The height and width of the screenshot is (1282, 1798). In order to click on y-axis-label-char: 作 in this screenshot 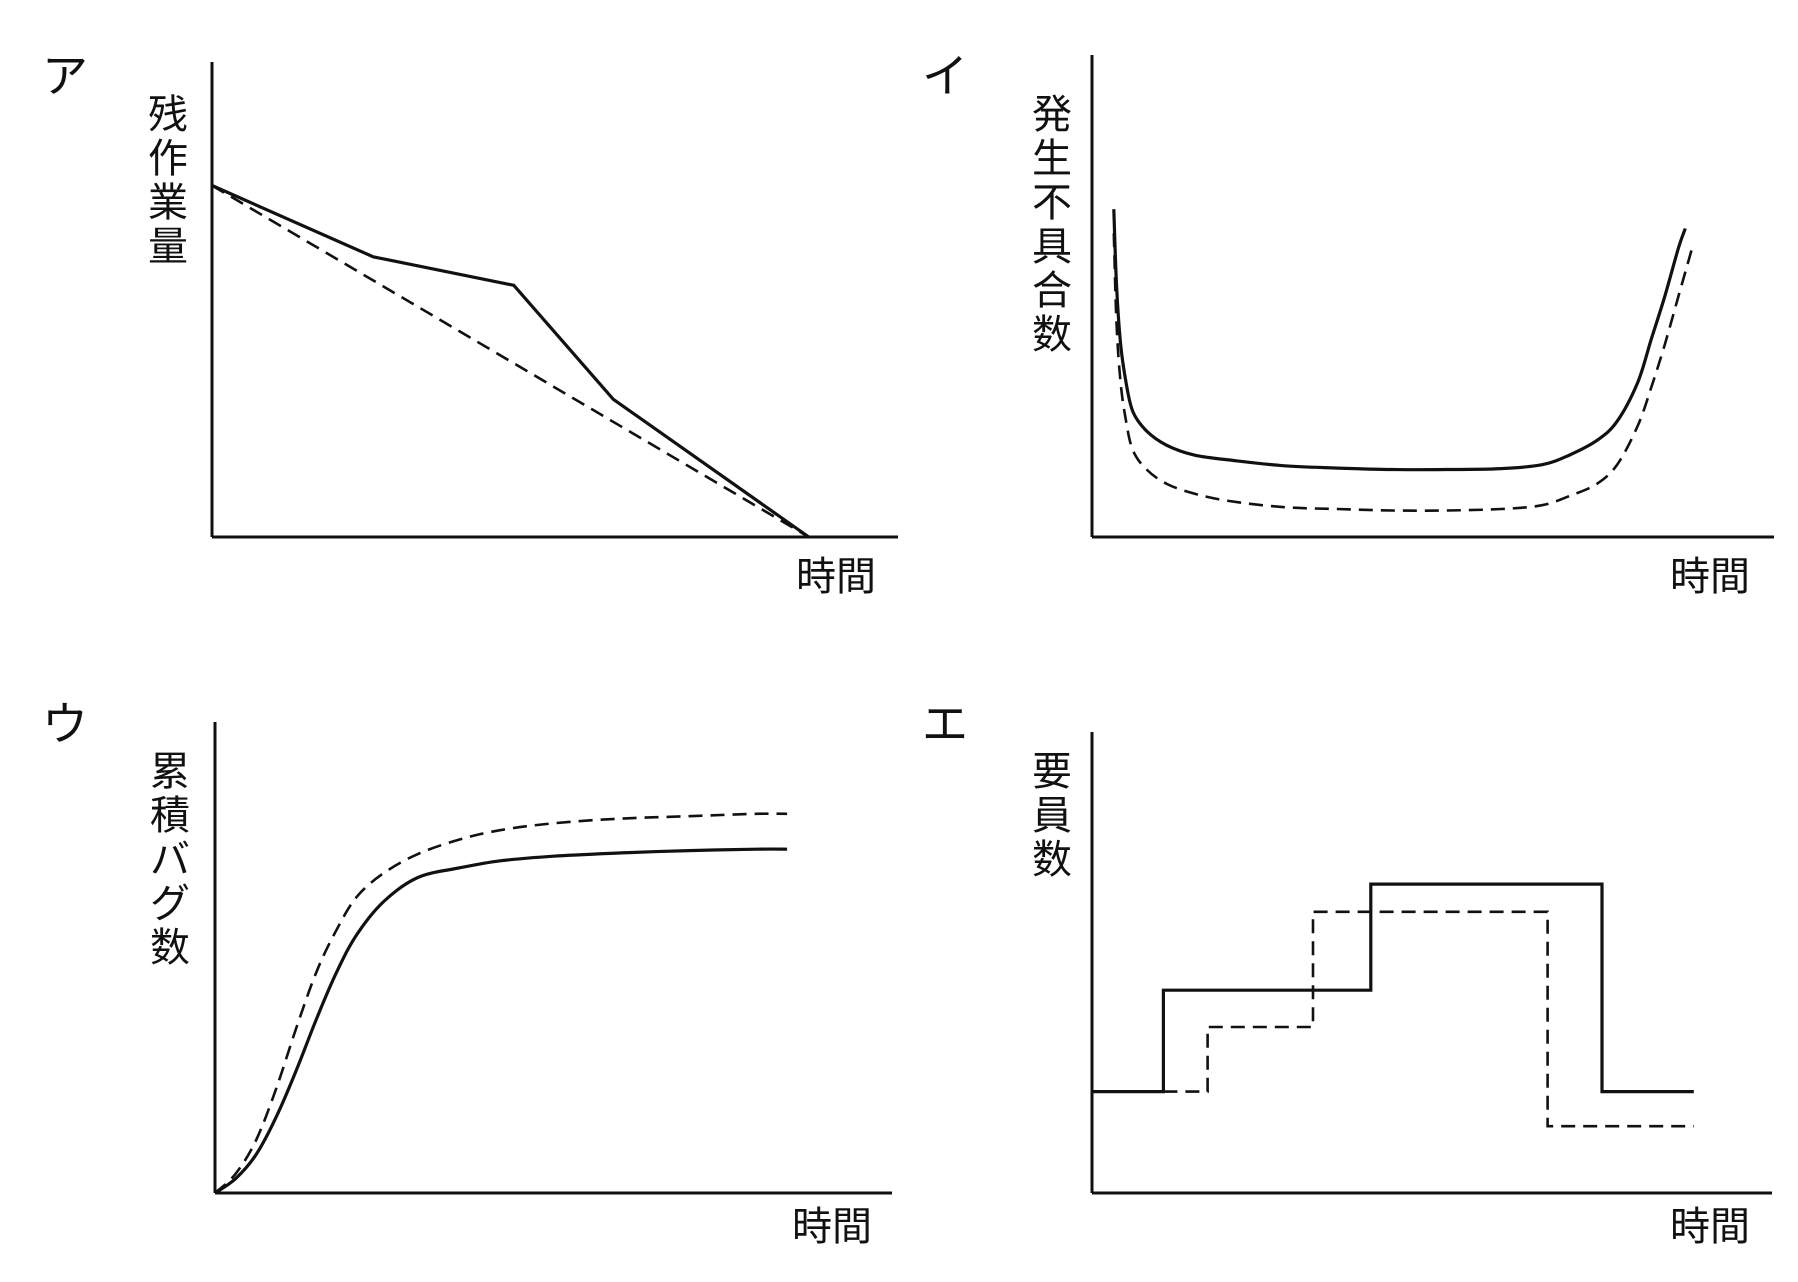, I will do `click(168, 159)`.